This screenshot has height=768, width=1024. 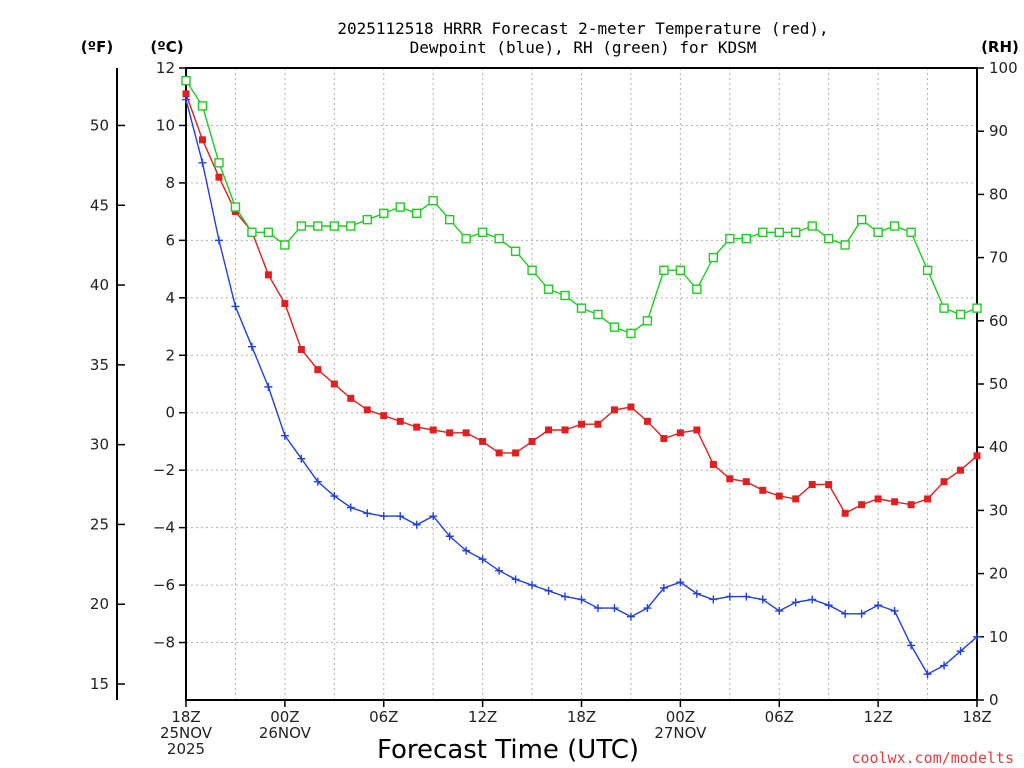 I want to click on rh-tick-label: 90, so click(x=998, y=131).